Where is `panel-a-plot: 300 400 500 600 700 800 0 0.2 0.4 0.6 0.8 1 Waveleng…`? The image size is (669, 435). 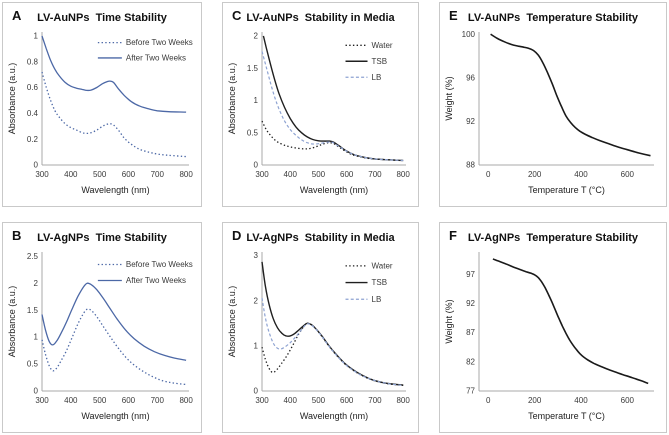 panel-a-plot: 300 400 500 600 700 800 0 0.2 0.4 0.6 0.8 1 Waveleng… is located at coordinates (100, 113).